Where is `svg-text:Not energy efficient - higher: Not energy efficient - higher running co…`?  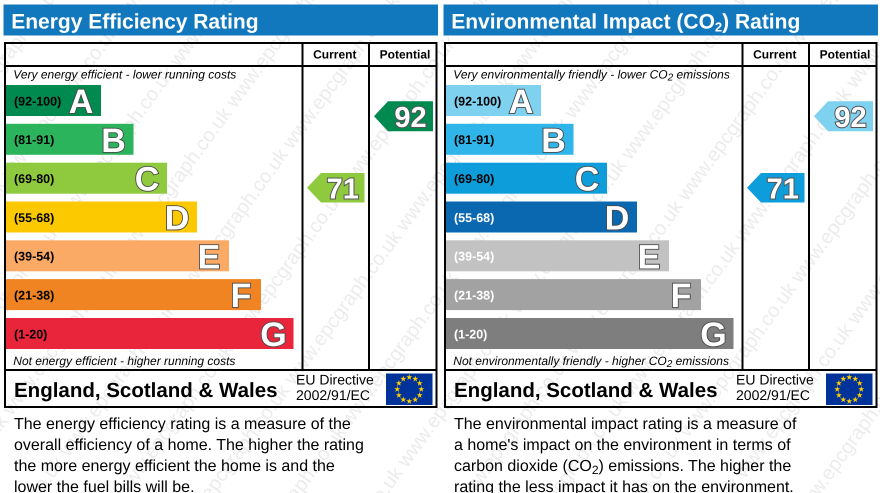 svg-text:Not energy efficient - higher: Not energy efficient - higher running co… is located at coordinates (124, 361).